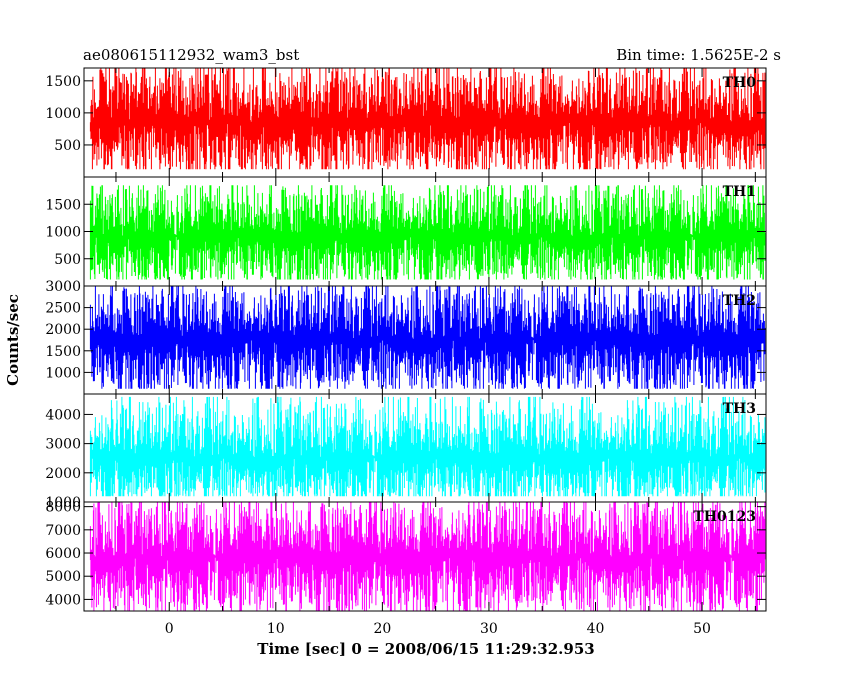  I want to click on panel-label-th1: TH1, so click(739, 192).